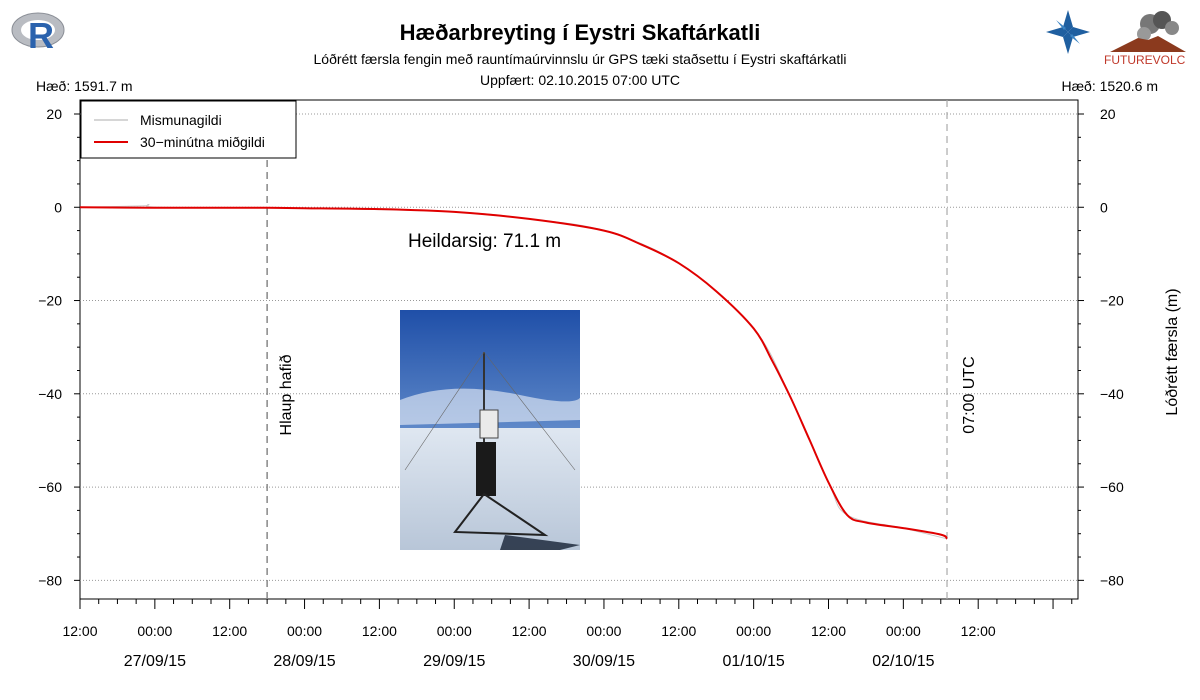 This screenshot has height=700, width=1200. What do you see at coordinates (58, 207) in the screenshot?
I see `y-tick-label-left: 0` at bounding box center [58, 207].